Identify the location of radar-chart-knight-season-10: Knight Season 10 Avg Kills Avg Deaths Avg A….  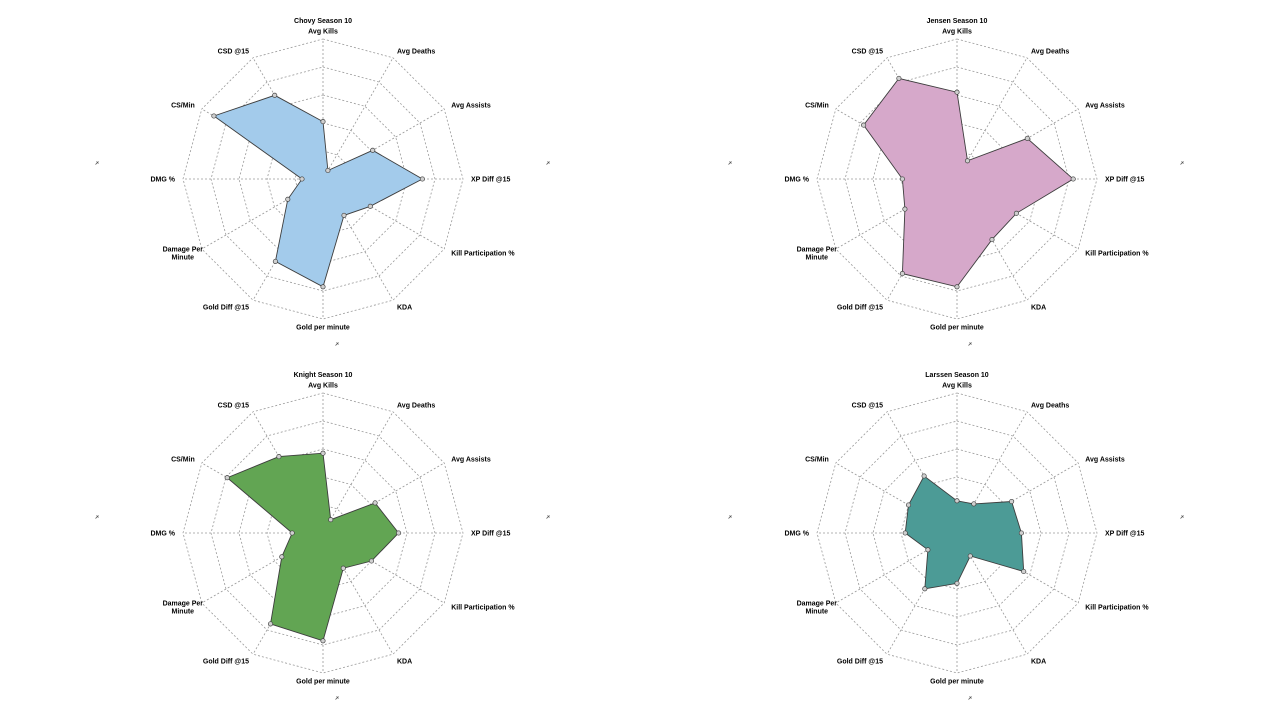
(333, 529).